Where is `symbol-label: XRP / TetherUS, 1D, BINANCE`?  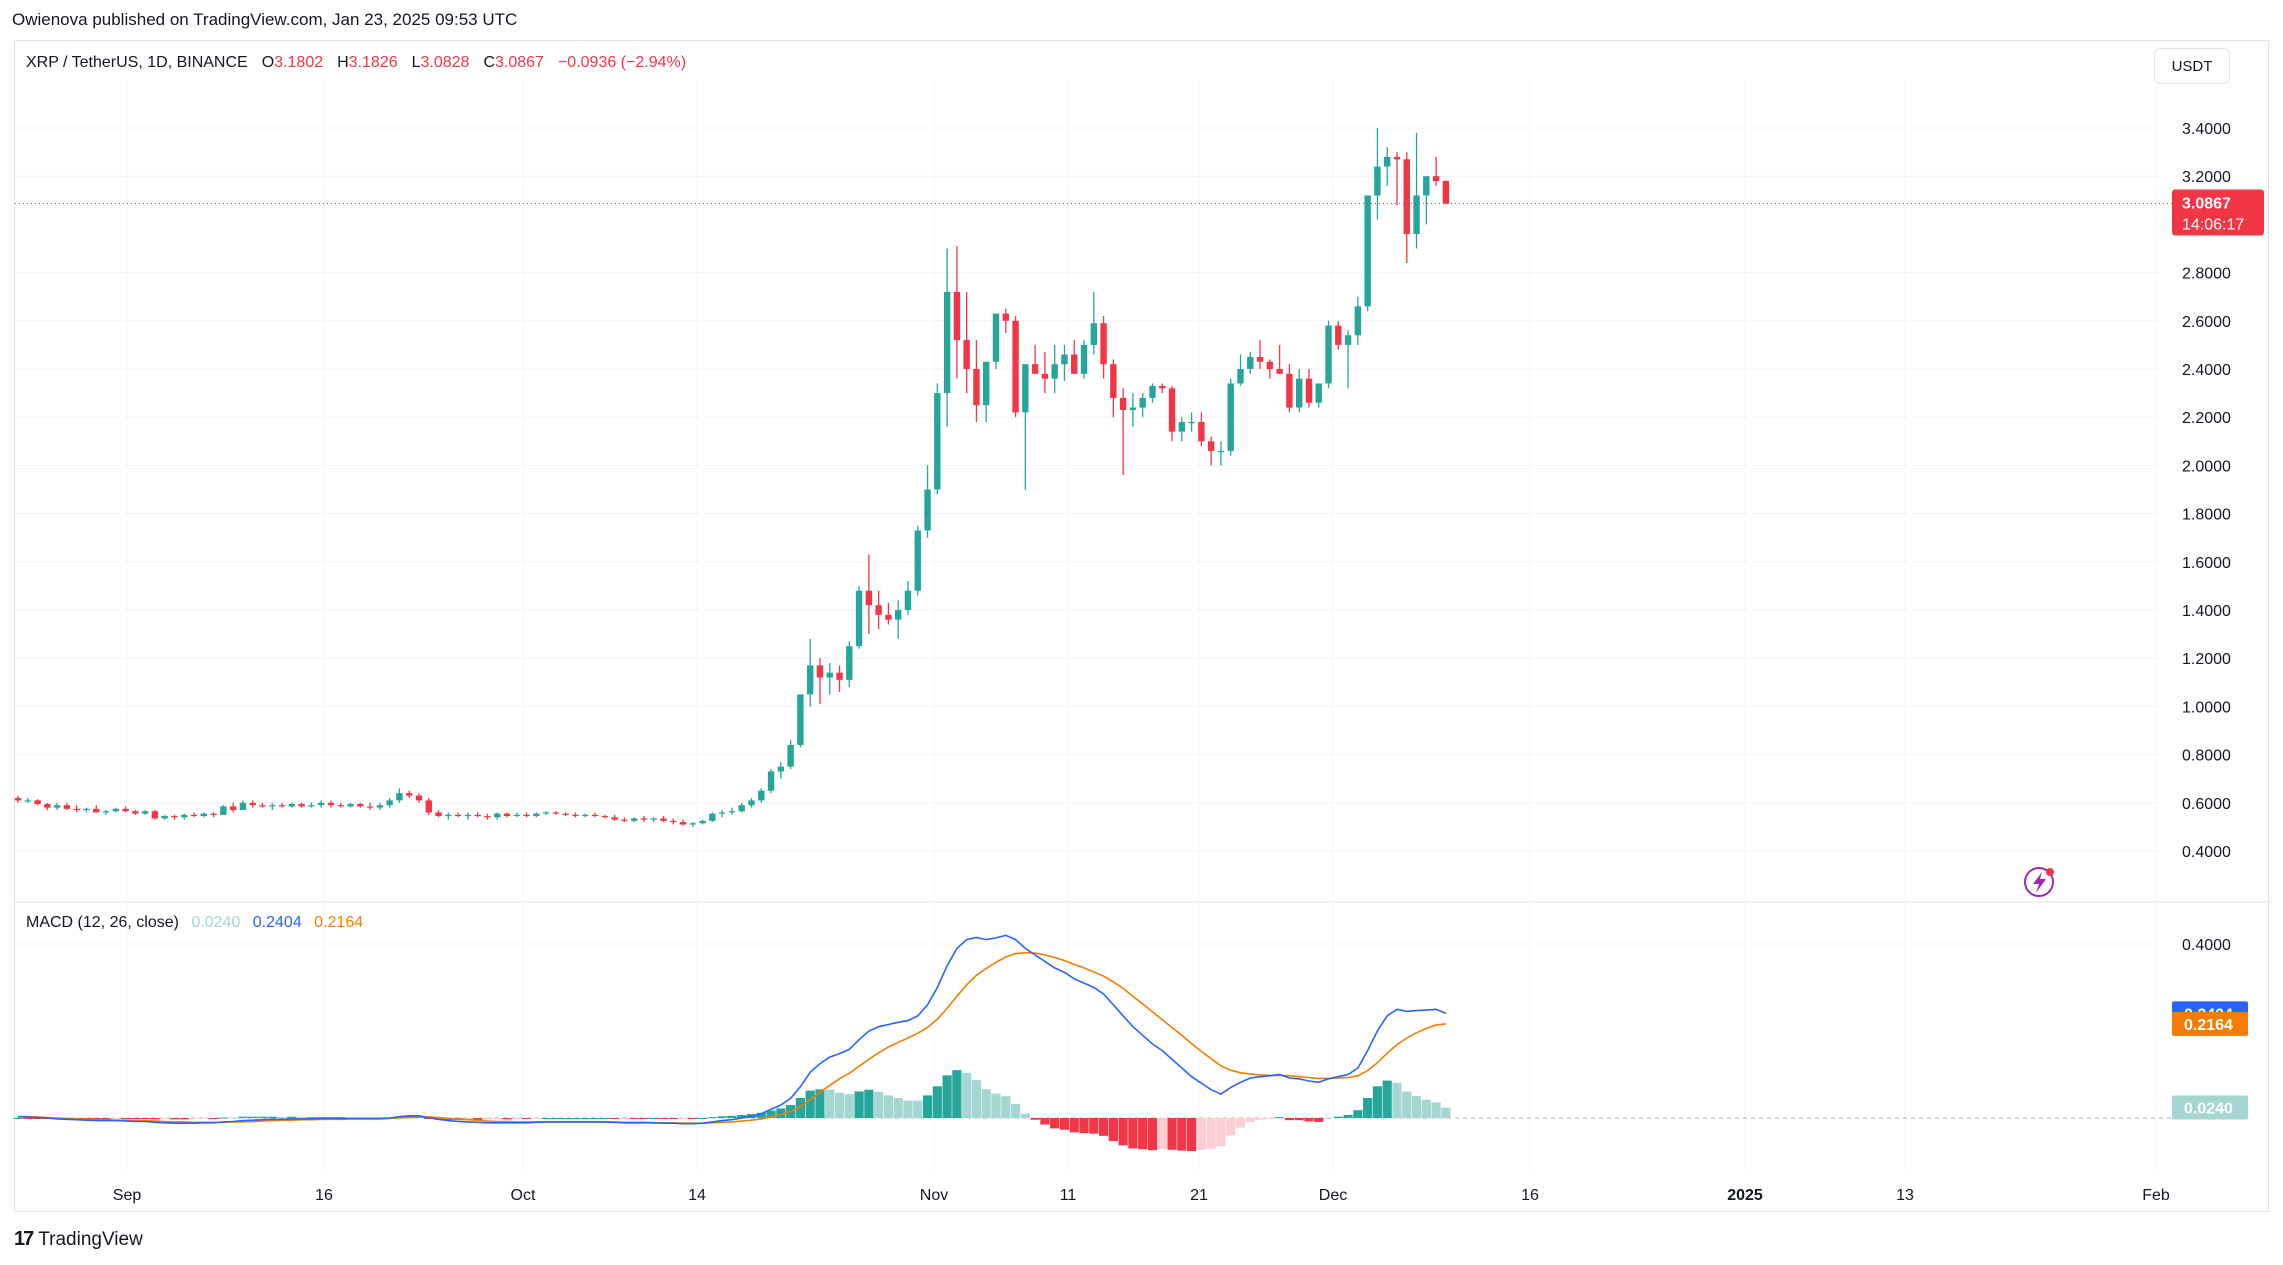
symbol-label: XRP / TetherUS, 1D, BINANCE is located at coordinates (137, 62).